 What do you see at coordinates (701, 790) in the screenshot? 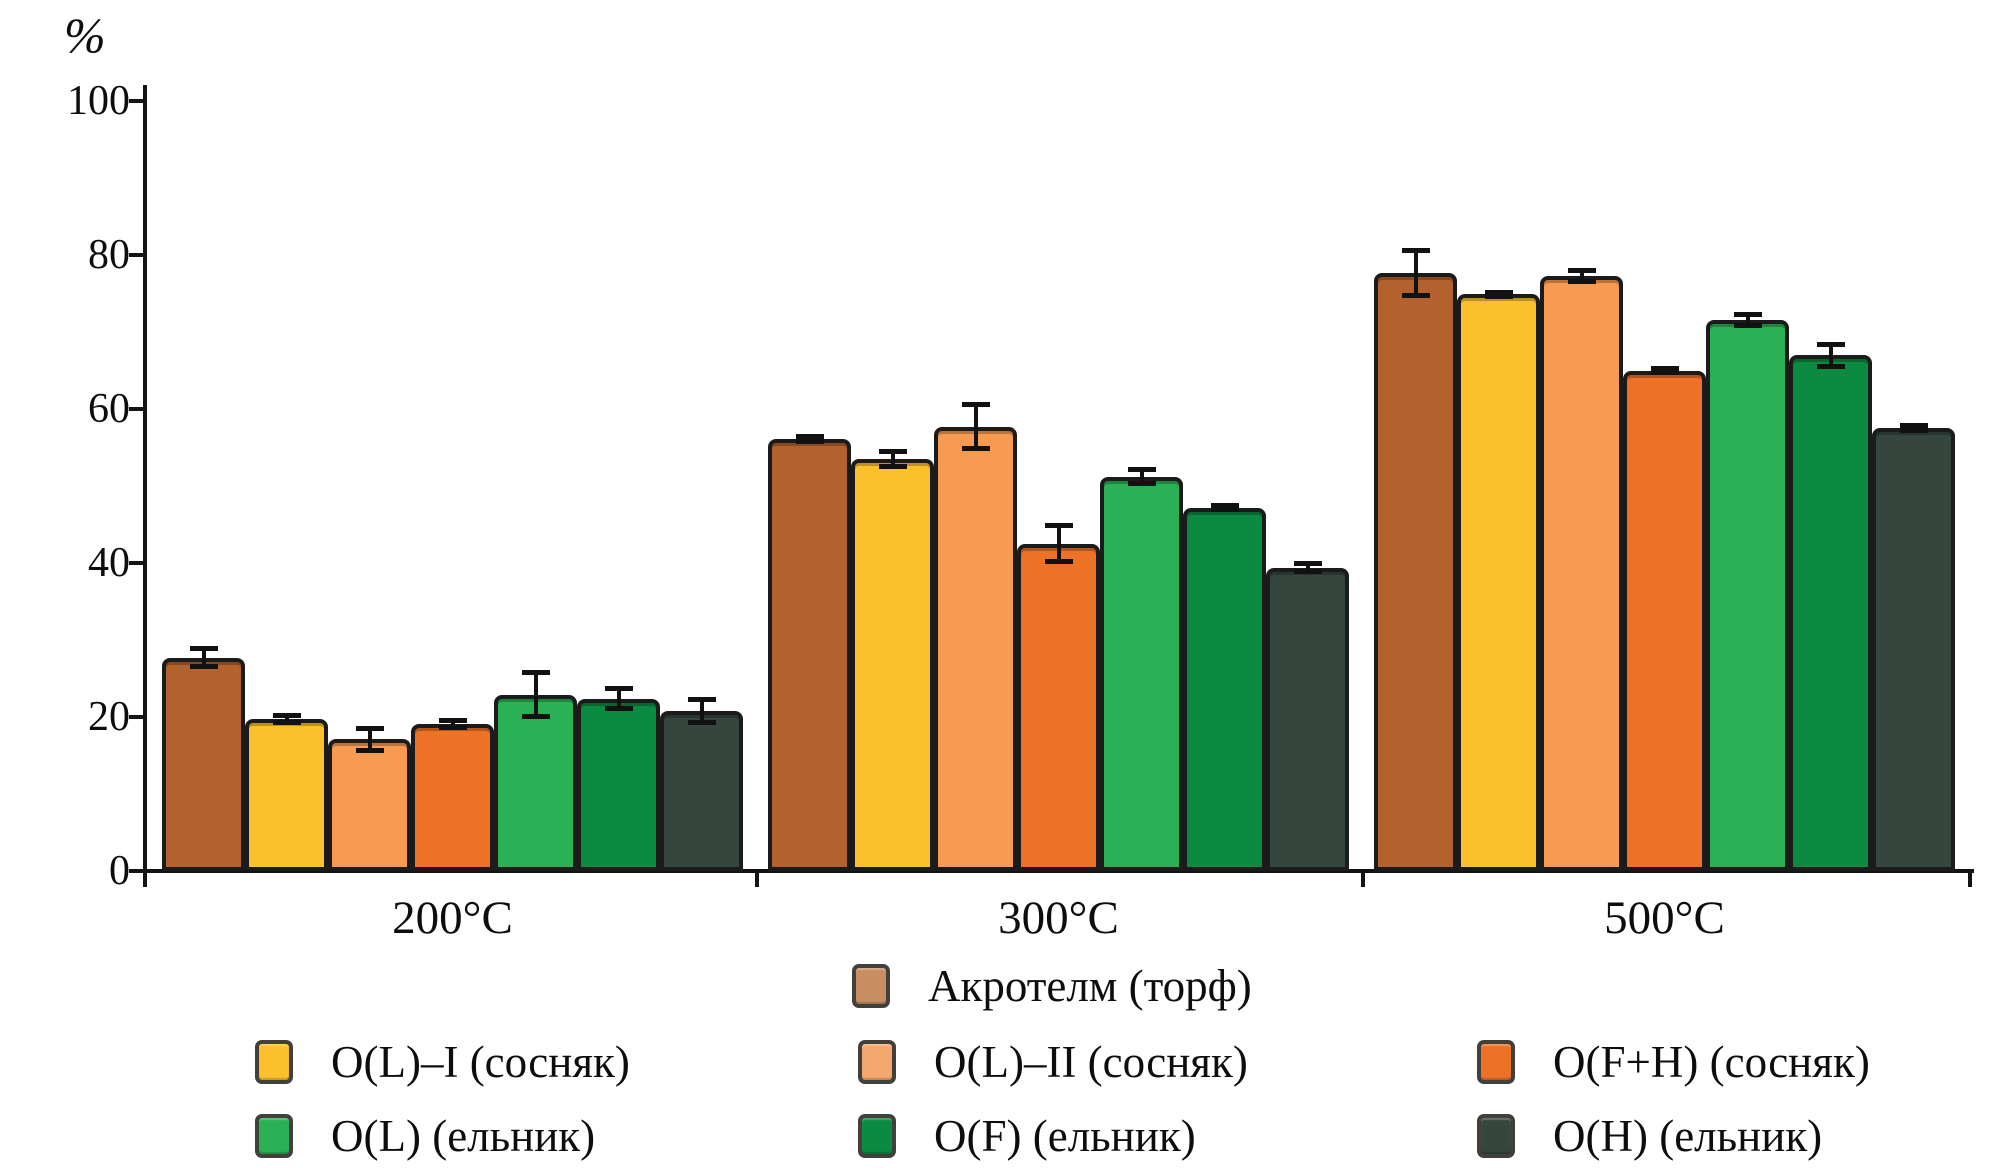
I see `bar-7-200°C` at bounding box center [701, 790].